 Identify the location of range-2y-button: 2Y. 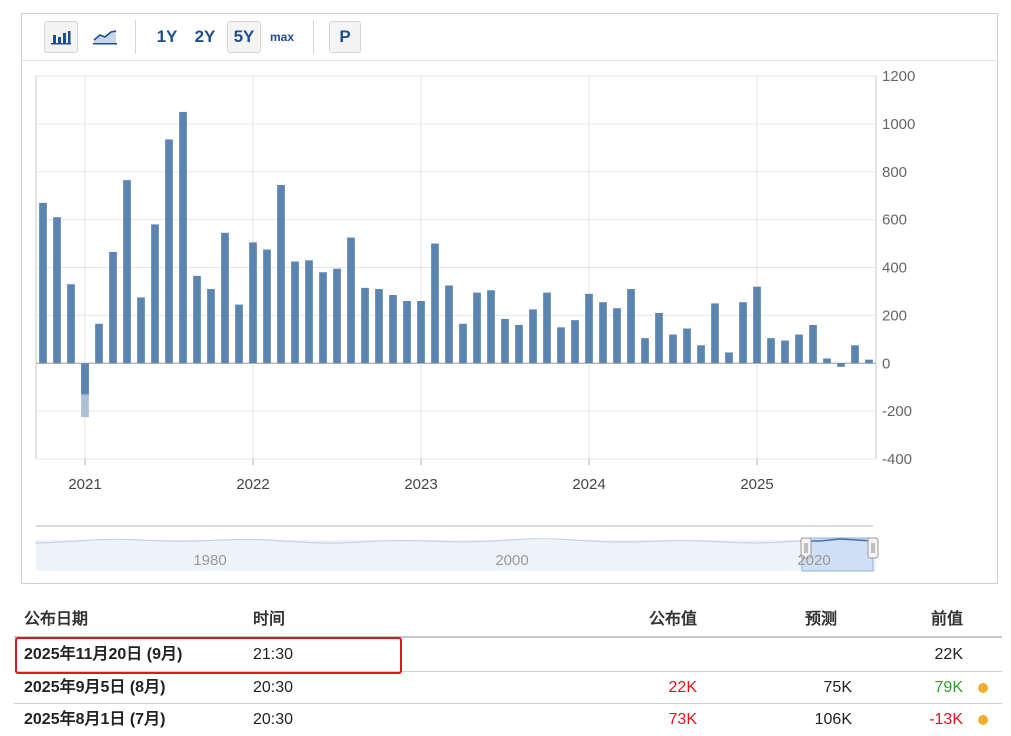
(205, 36).